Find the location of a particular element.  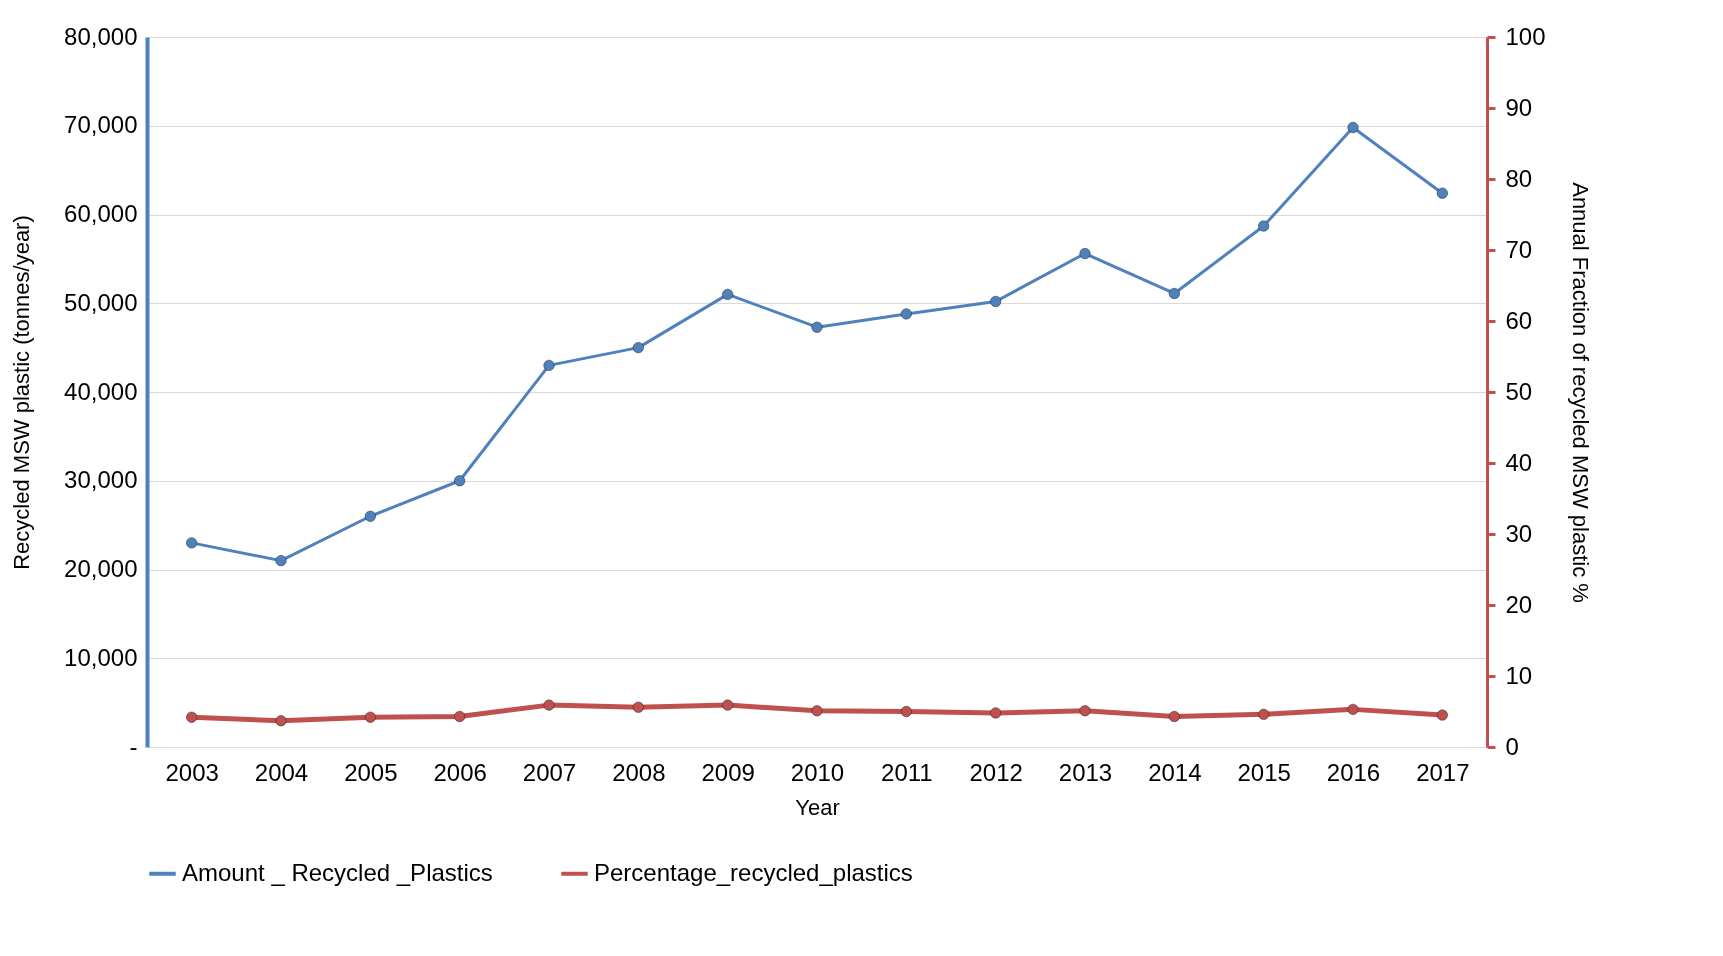

x-tick-label: 2009 is located at coordinates (728, 772).